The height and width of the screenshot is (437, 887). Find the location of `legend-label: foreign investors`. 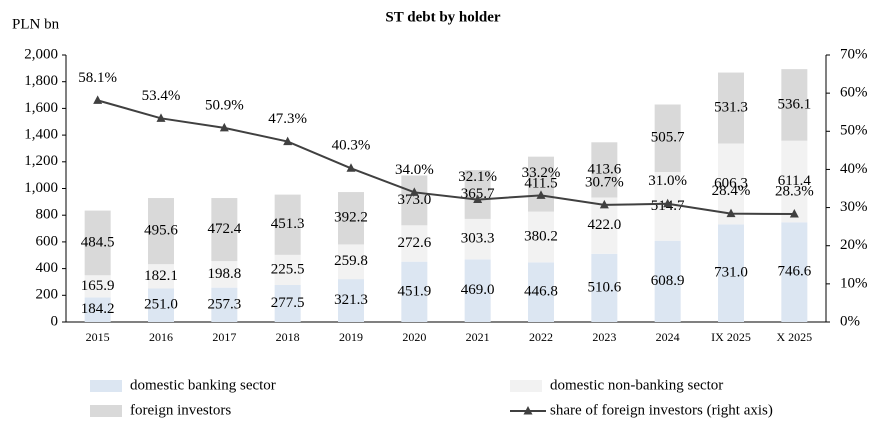

legend-label: foreign investors is located at coordinates (180, 410).